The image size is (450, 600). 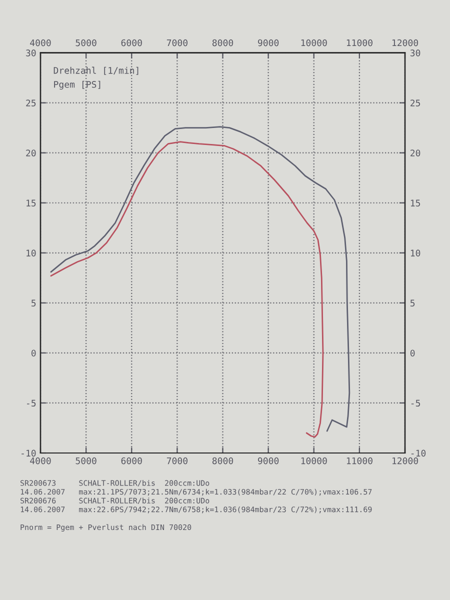 What do you see at coordinates (223, 460) in the screenshot?
I see `x-tick-label: 8000` at bounding box center [223, 460].